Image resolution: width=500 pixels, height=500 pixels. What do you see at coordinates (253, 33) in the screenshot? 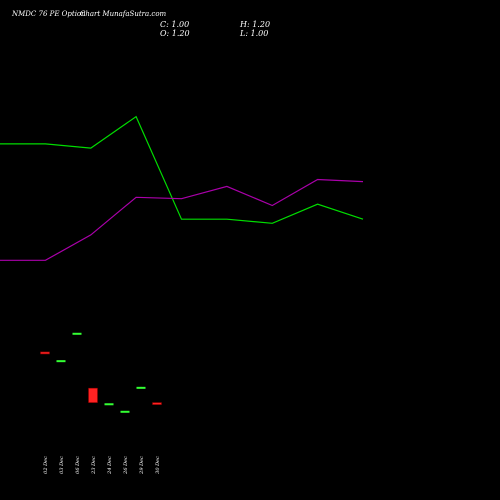
I see `low-value: L: 1.00` at bounding box center [253, 33].